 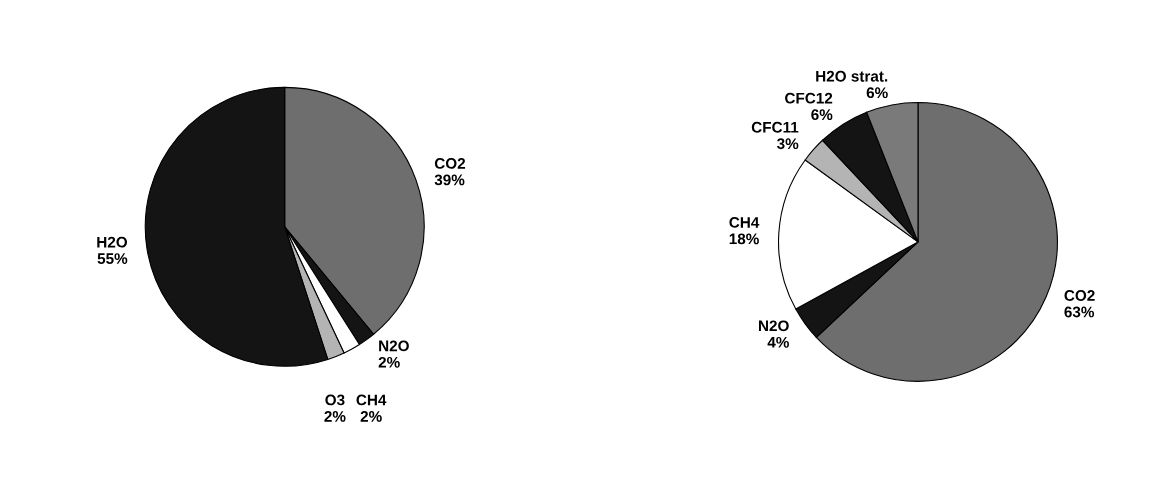 I want to click on slice-label: CFC12, so click(x=809, y=98).